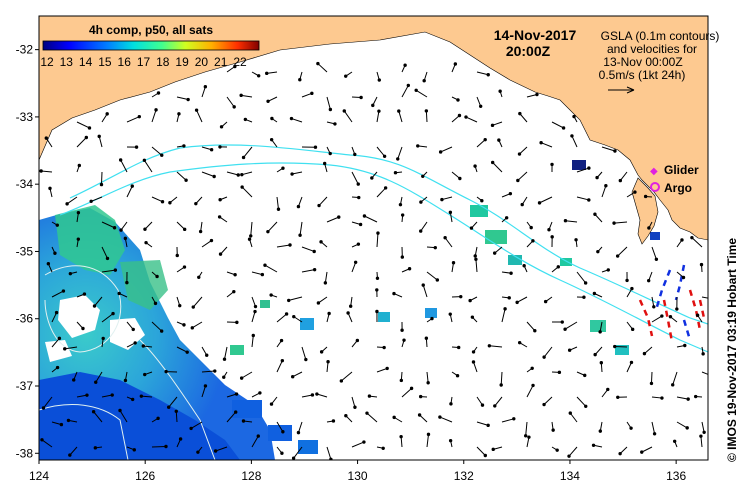 The width and height of the screenshot is (749, 496). What do you see at coordinates (25, 386) in the screenshot?
I see `y-tick-label: -37` at bounding box center [25, 386].